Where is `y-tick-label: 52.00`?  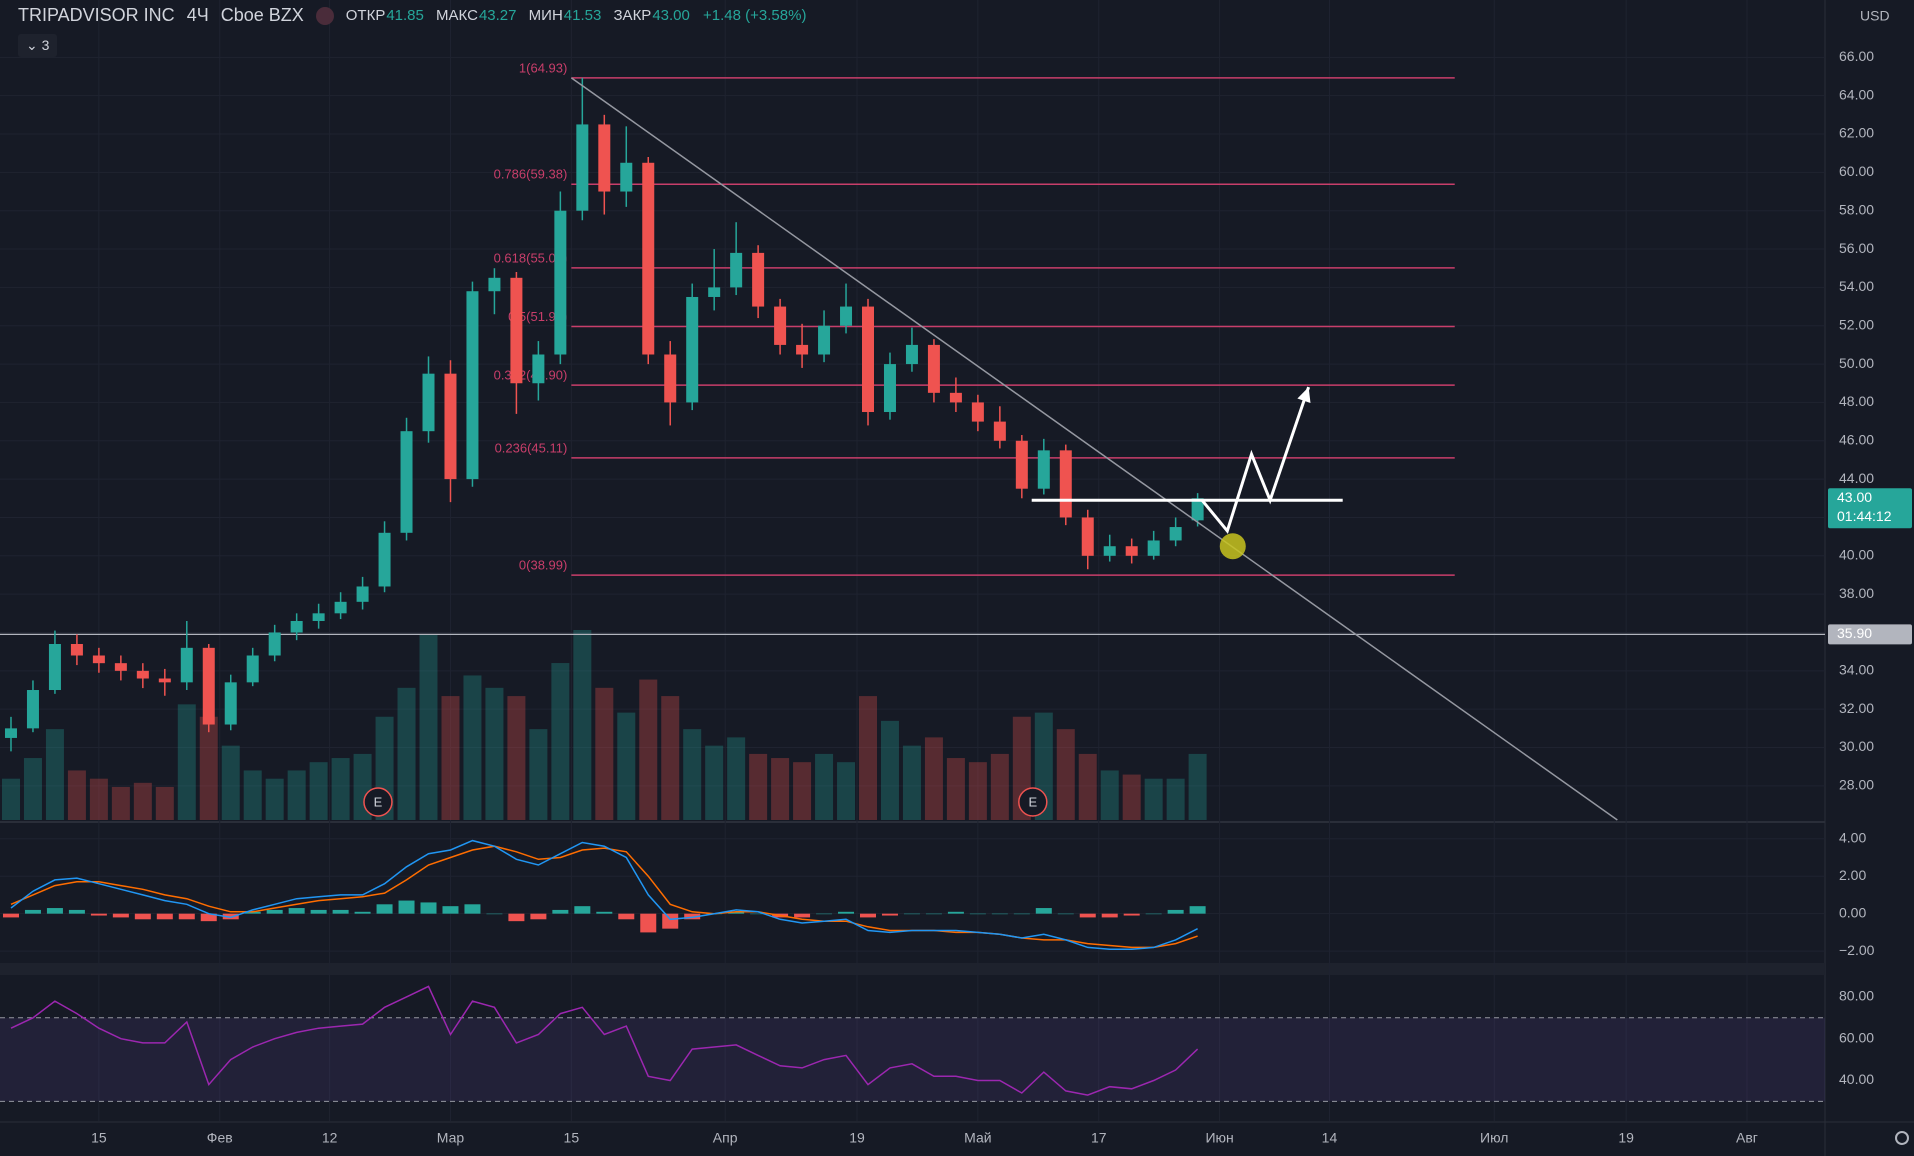
y-tick-label: 52.00 is located at coordinates (1856, 324).